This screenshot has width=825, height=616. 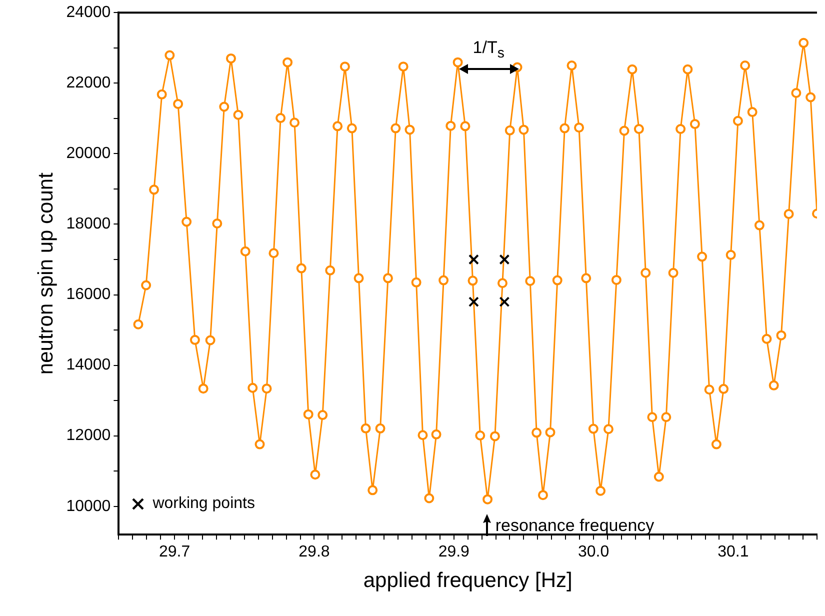 I want to click on x-axis-title: applied frequency [Hz], so click(x=467, y=580).